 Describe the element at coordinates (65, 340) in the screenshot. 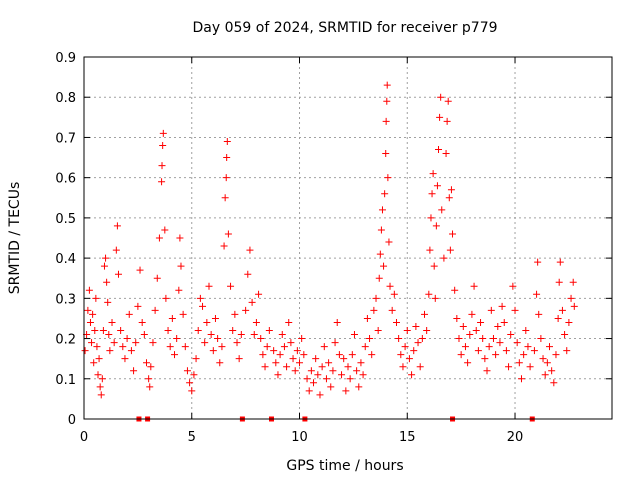

I see `y-tick-label: 0.2` at that location.